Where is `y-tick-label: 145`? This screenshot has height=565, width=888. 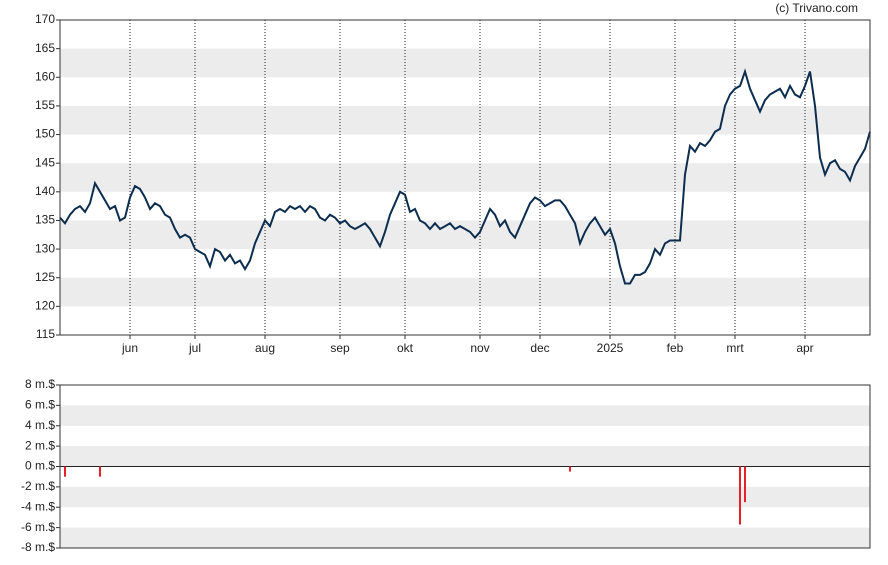
y-tick-label: 145 is located at coordinates (45, 162).